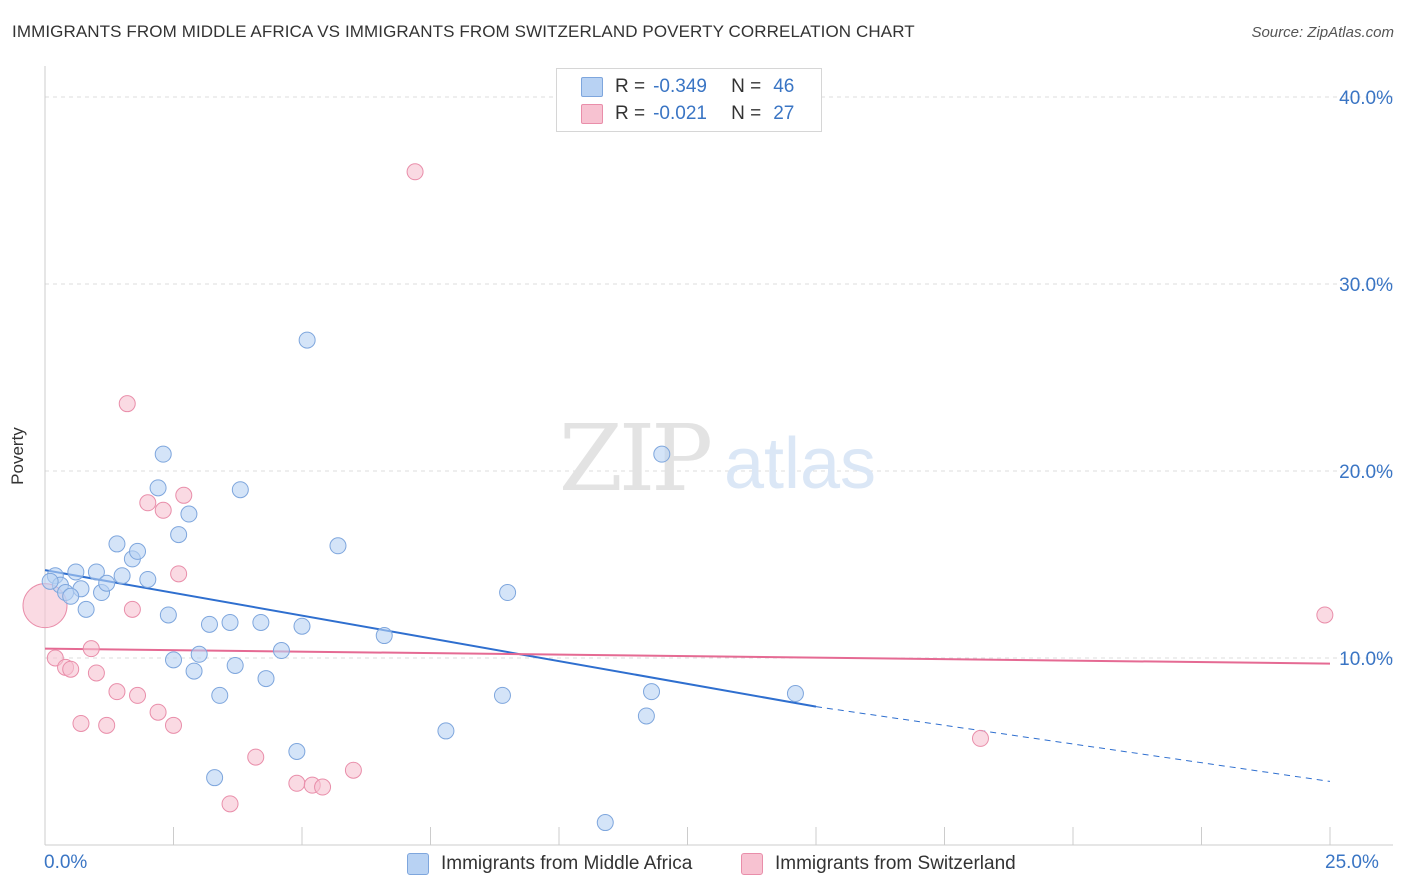 Image resolution: width=1406 pixels, height=892 pixels. I want to click on x-tick-label-max: 25.0%, so click(1352, 862).